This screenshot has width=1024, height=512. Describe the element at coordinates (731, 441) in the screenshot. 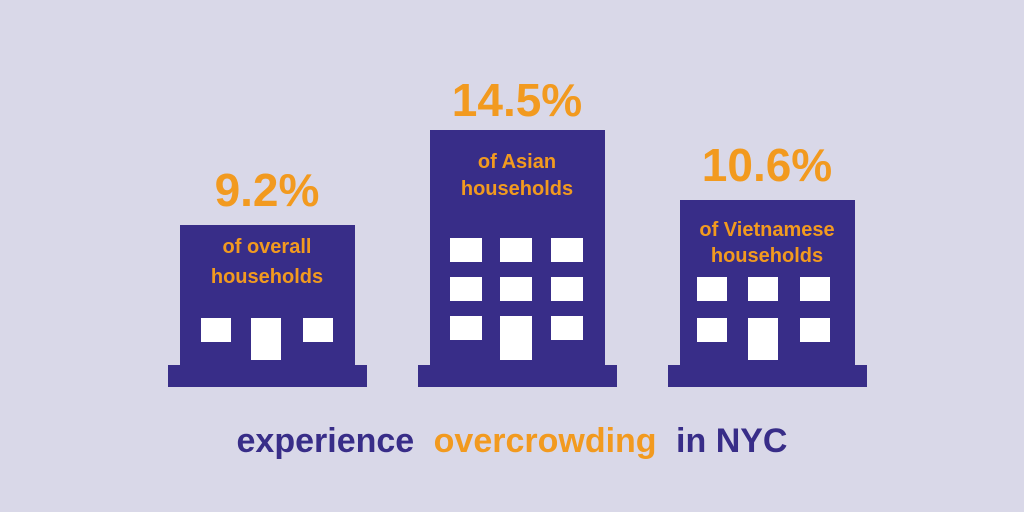

I see `caption-text: in NYC` at that location.